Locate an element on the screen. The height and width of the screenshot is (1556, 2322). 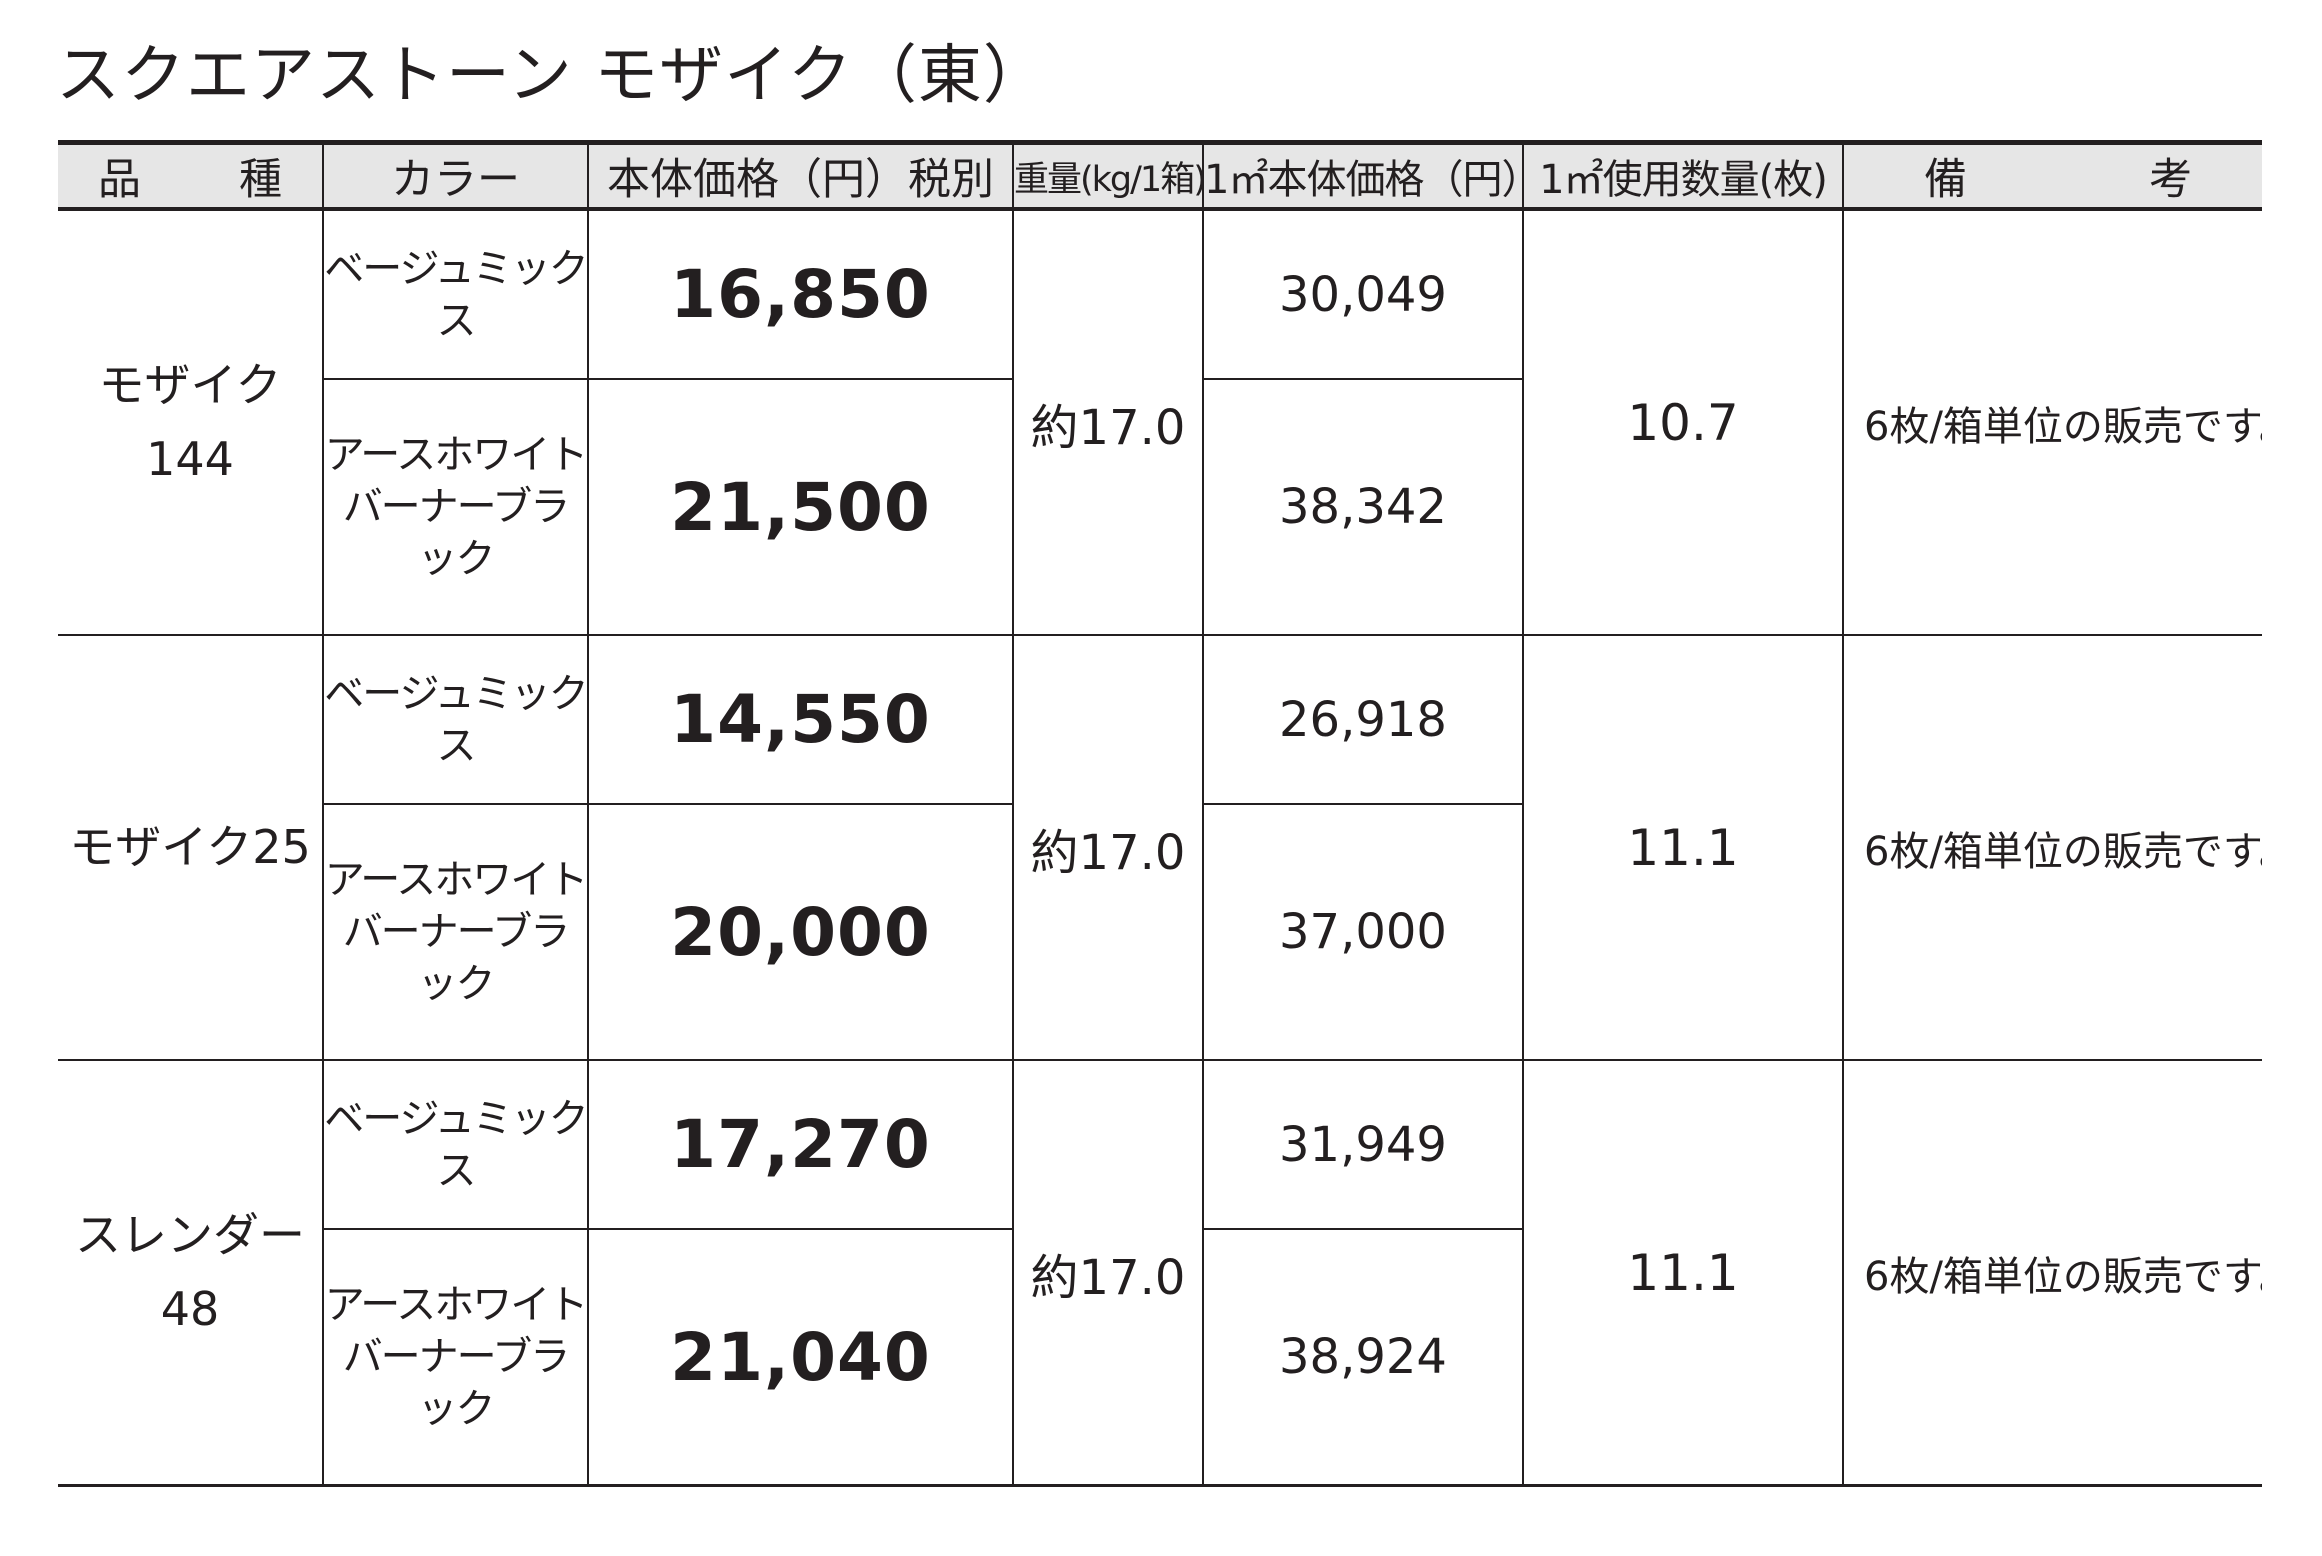
header-remarks: 備 考 is located at coordinates (2052, 175).